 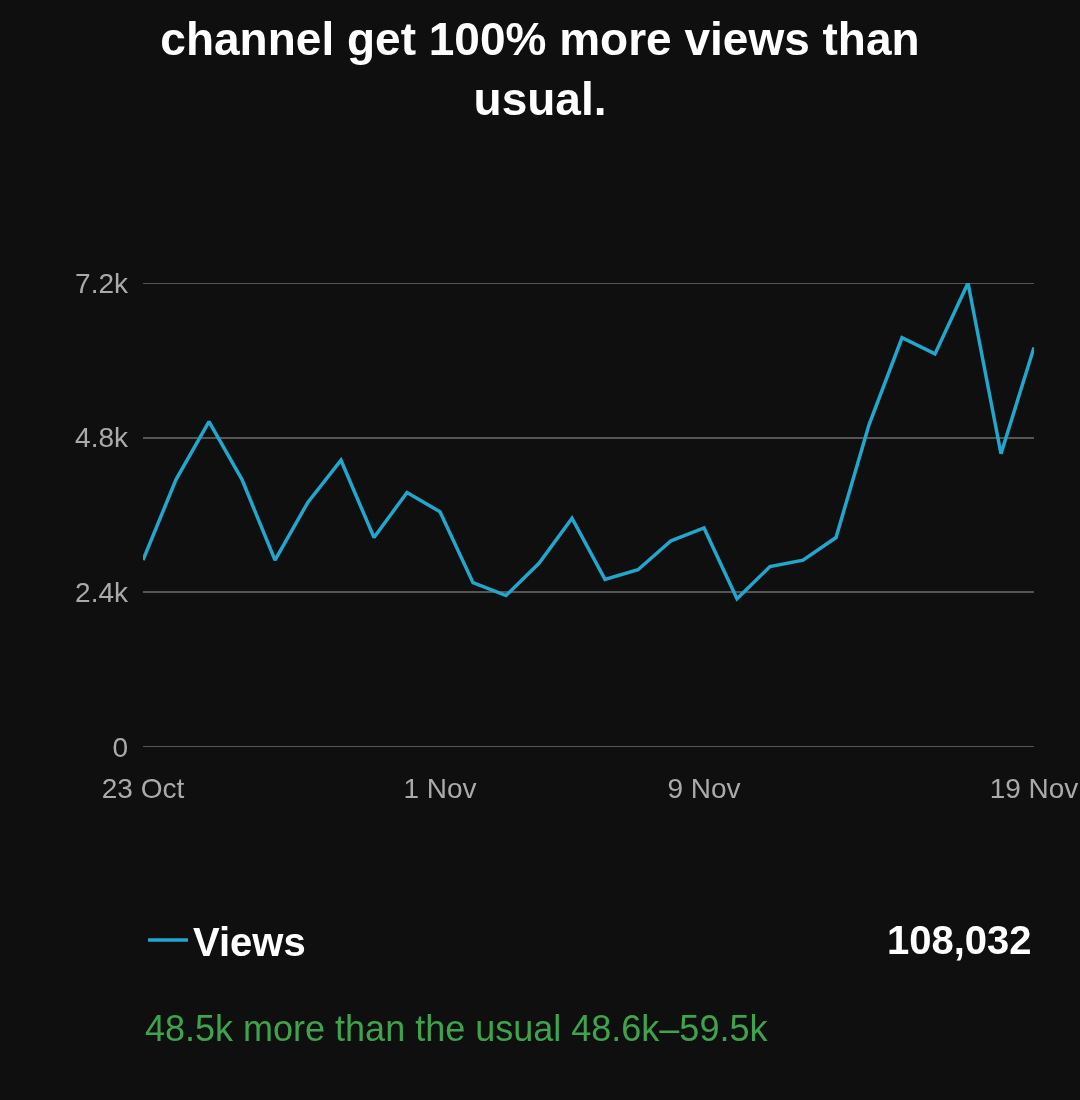 What do you see at coordinates (457, 1028) in the screenshot?
I see `text: 48.5k more than the usual 48.6k–59.5k` at bounding box center [457, 1028].